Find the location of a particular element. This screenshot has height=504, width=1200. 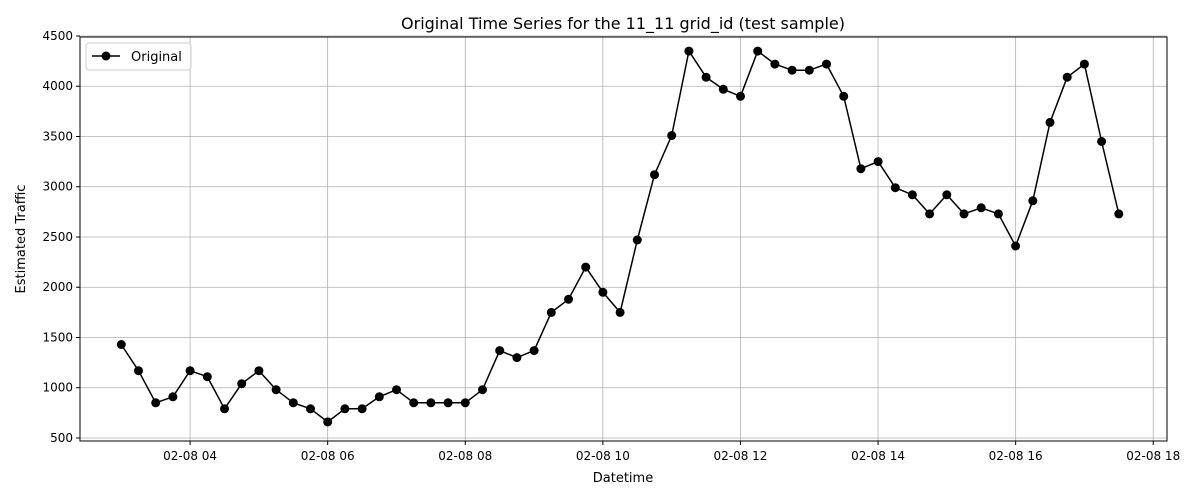

x-tick-label: 02-08 18 is located at coordinates (1153, 456).